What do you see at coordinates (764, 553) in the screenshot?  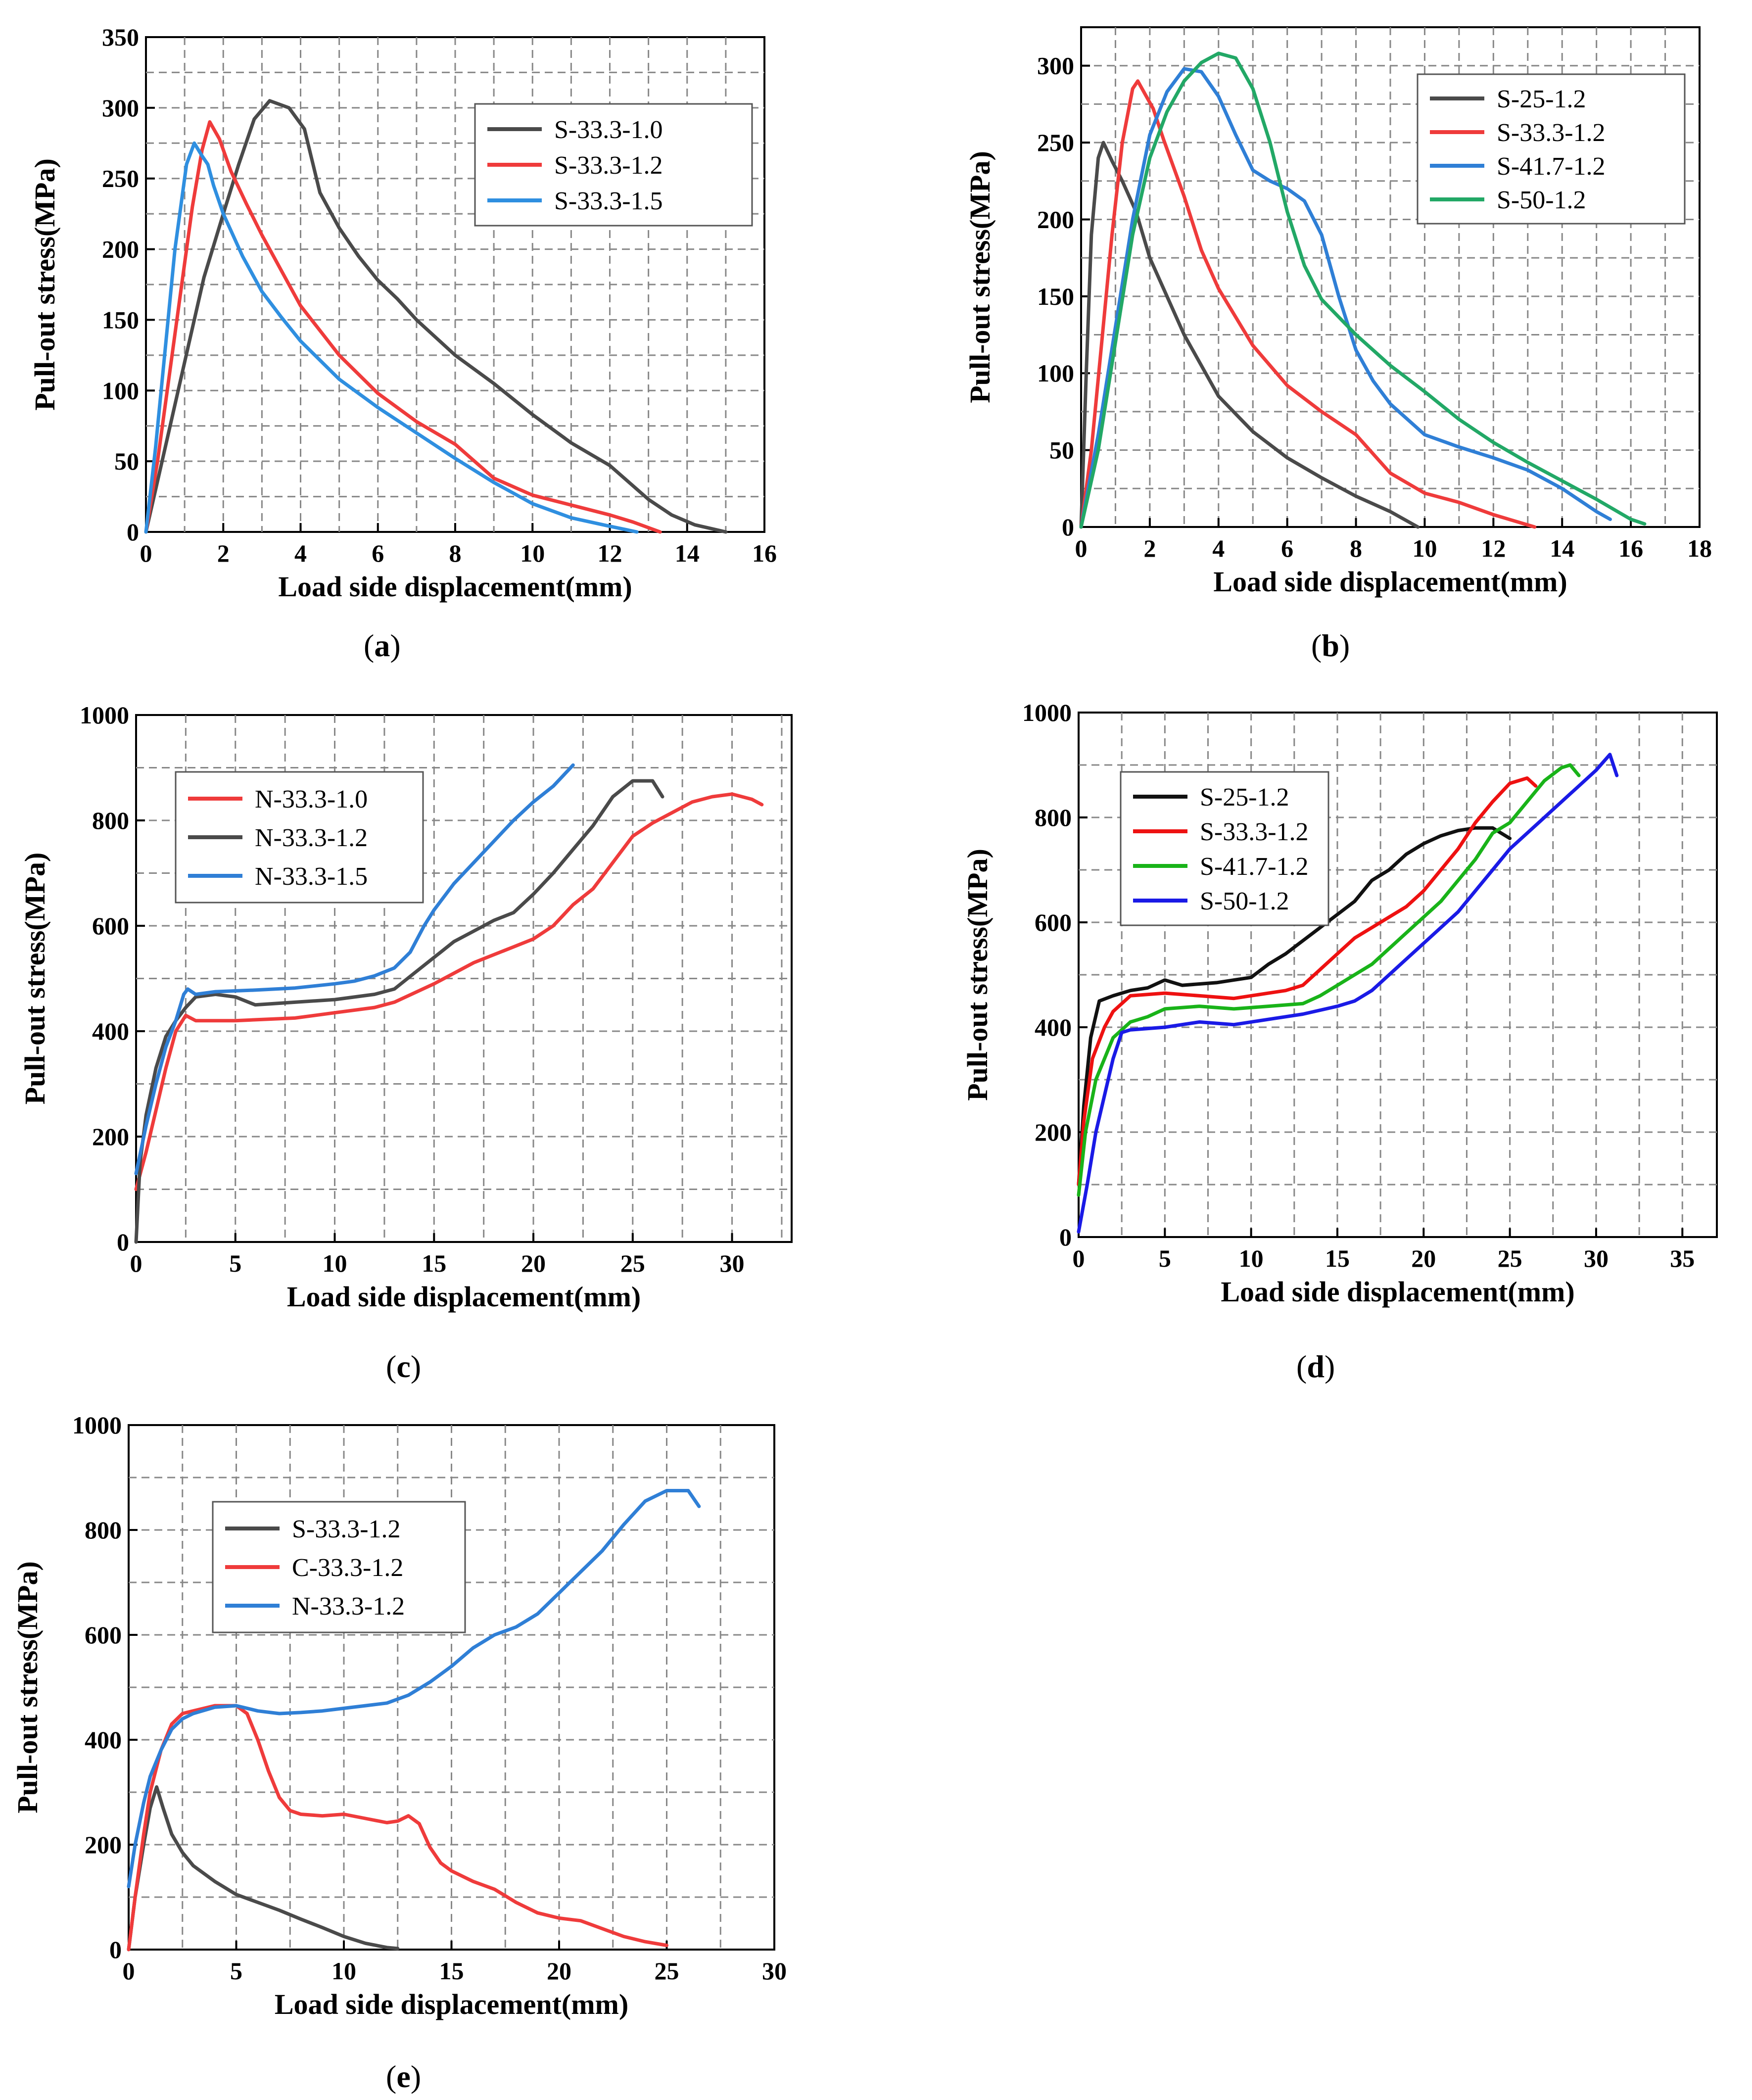 I see `x-tick-label: 16` at bounding box center [764, 553].